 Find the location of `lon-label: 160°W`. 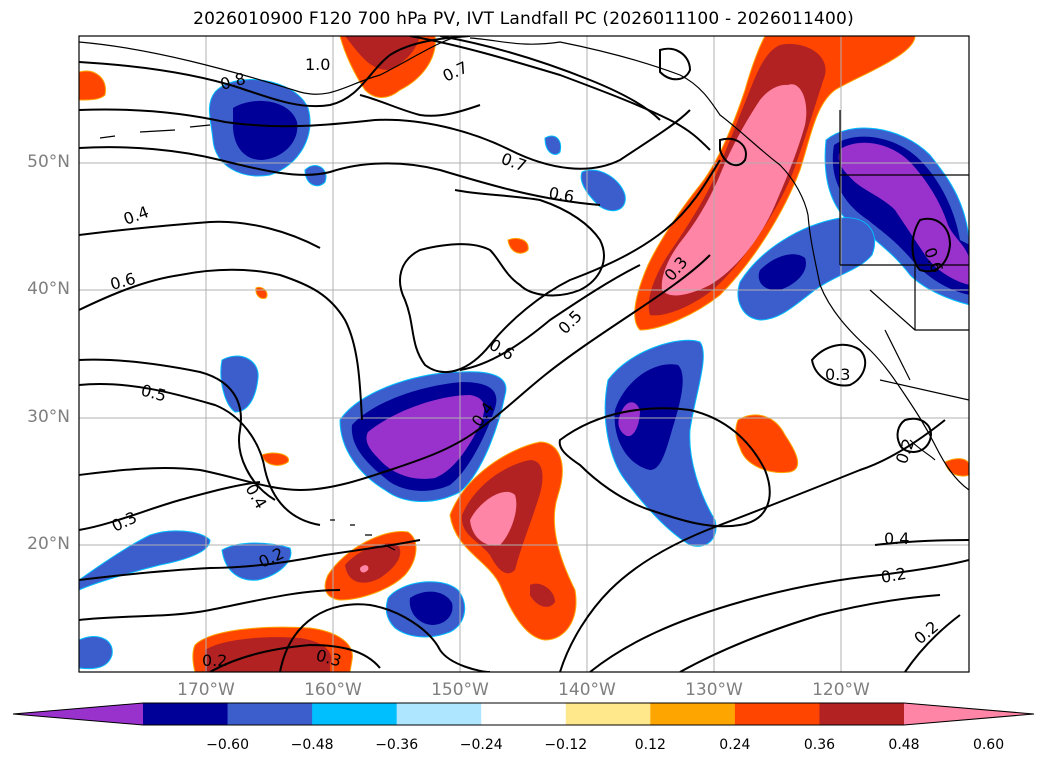

lon-label: 160°W is located at coordinates (333, 690).